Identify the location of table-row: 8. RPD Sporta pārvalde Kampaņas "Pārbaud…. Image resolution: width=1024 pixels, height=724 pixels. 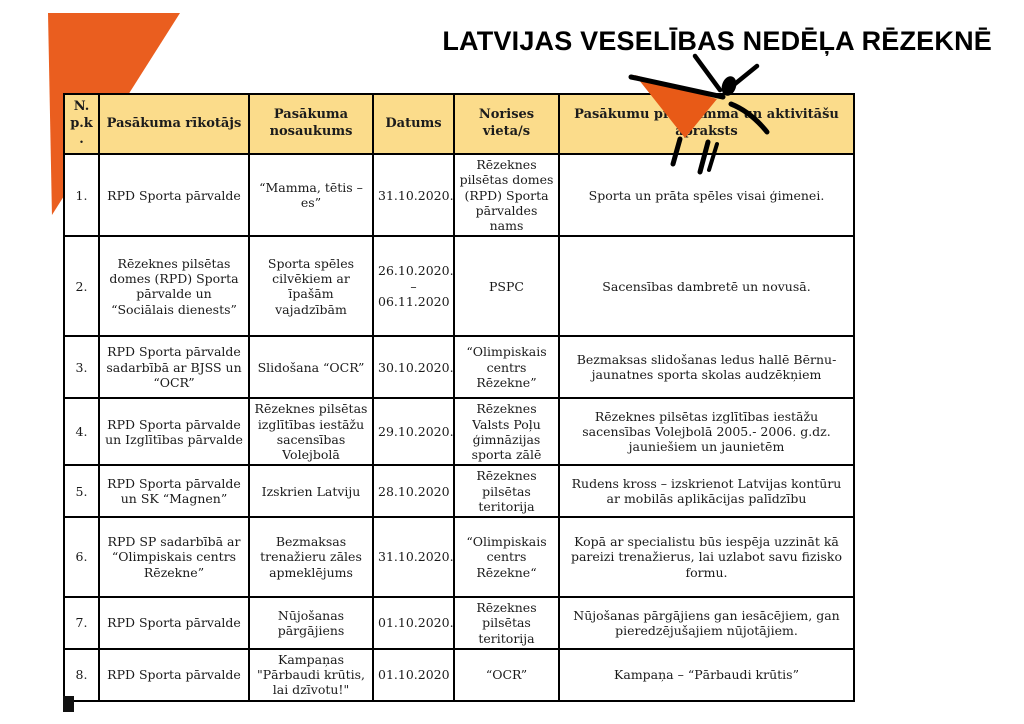
(459, 674).